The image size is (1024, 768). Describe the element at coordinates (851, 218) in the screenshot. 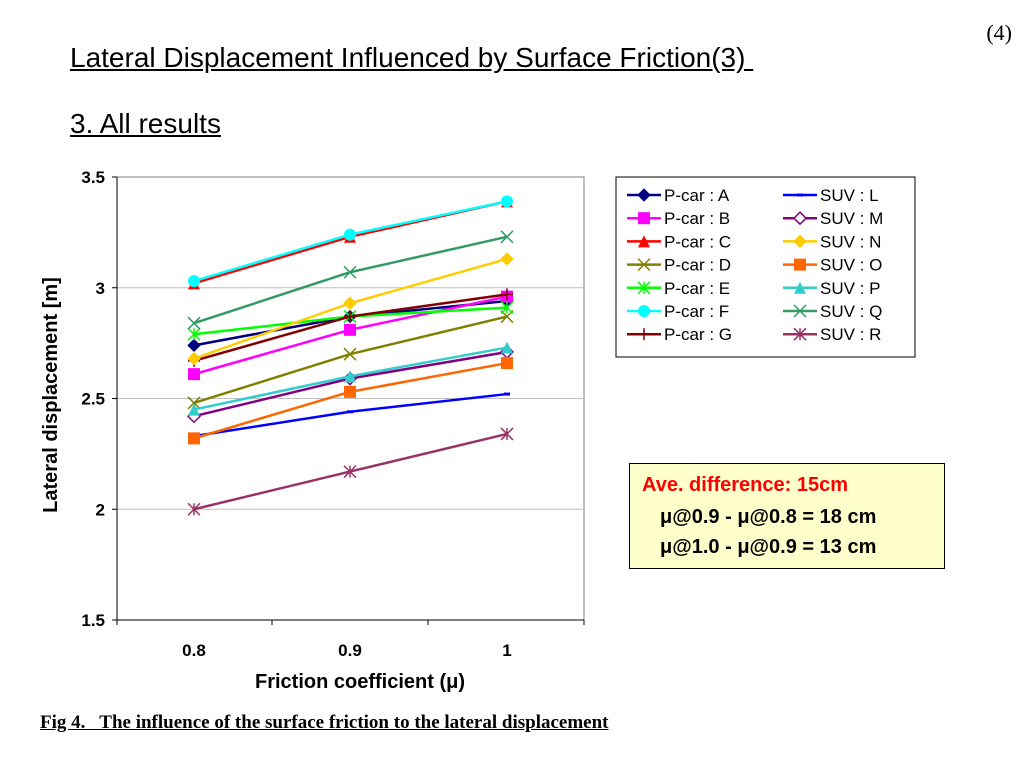

I see `legend-label: SUV : M` at that location.